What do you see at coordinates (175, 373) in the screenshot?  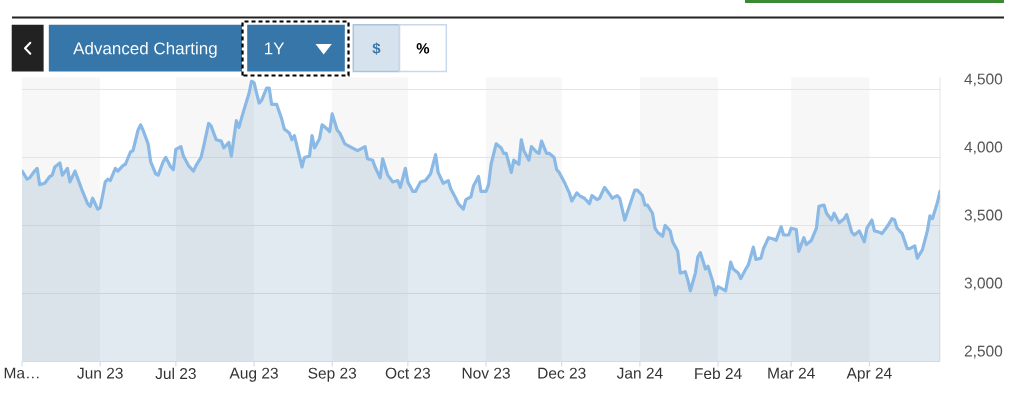 I see `x-tick-label: Jul 23` at bounding box center [175, 373].